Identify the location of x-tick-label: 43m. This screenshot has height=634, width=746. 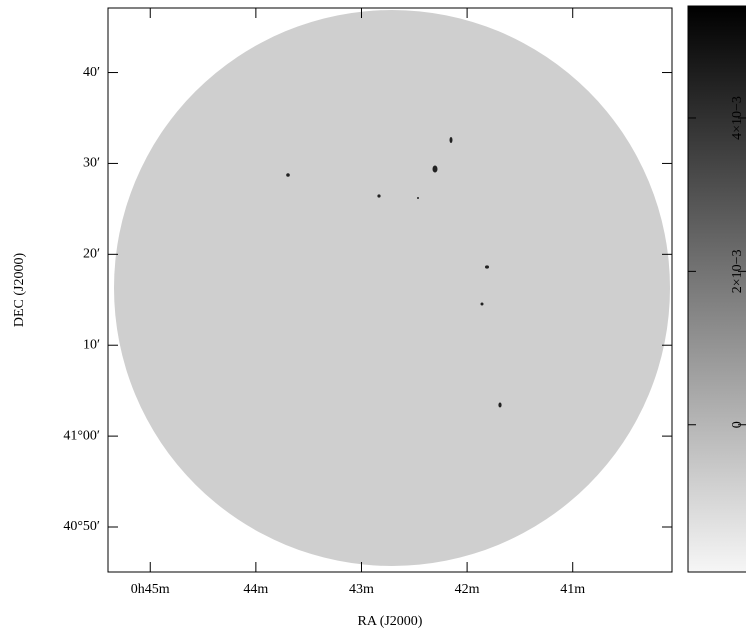
(361, 589).